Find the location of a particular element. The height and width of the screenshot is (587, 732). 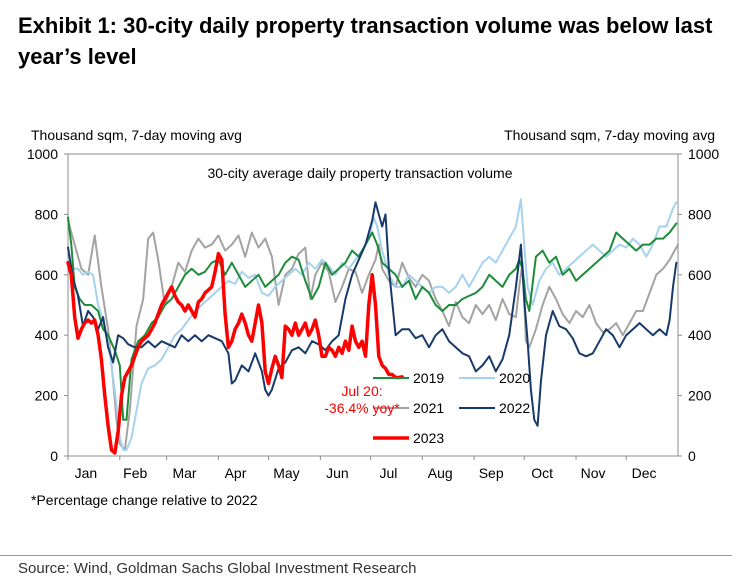

left-tick-label: 200 is located at coordinates (47, 396).